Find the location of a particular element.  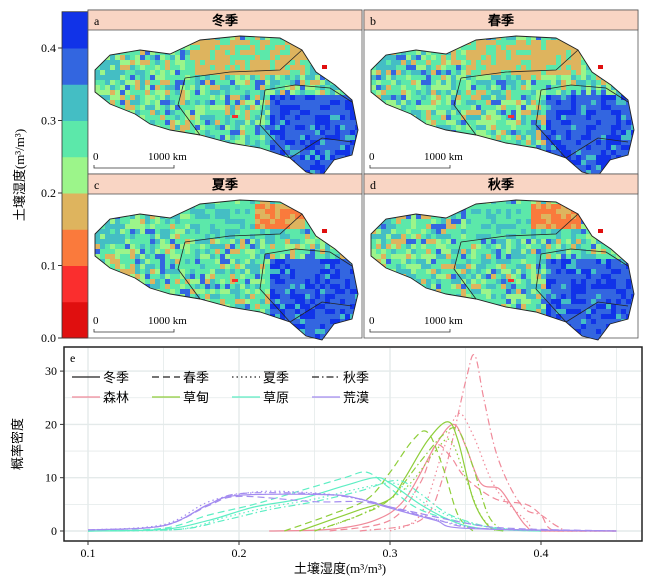

map-panel-letter: a is located at coordinates (97, 21).